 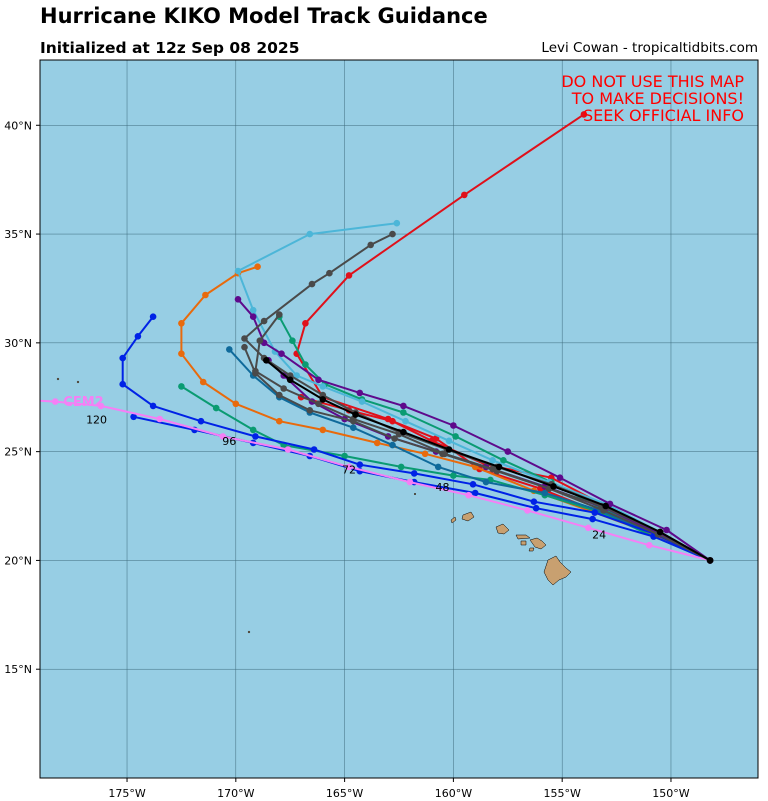 What do you see at coordinates (523, 543) in the screenshot?
I see `island-lanai` at bounding box center [523, 543].